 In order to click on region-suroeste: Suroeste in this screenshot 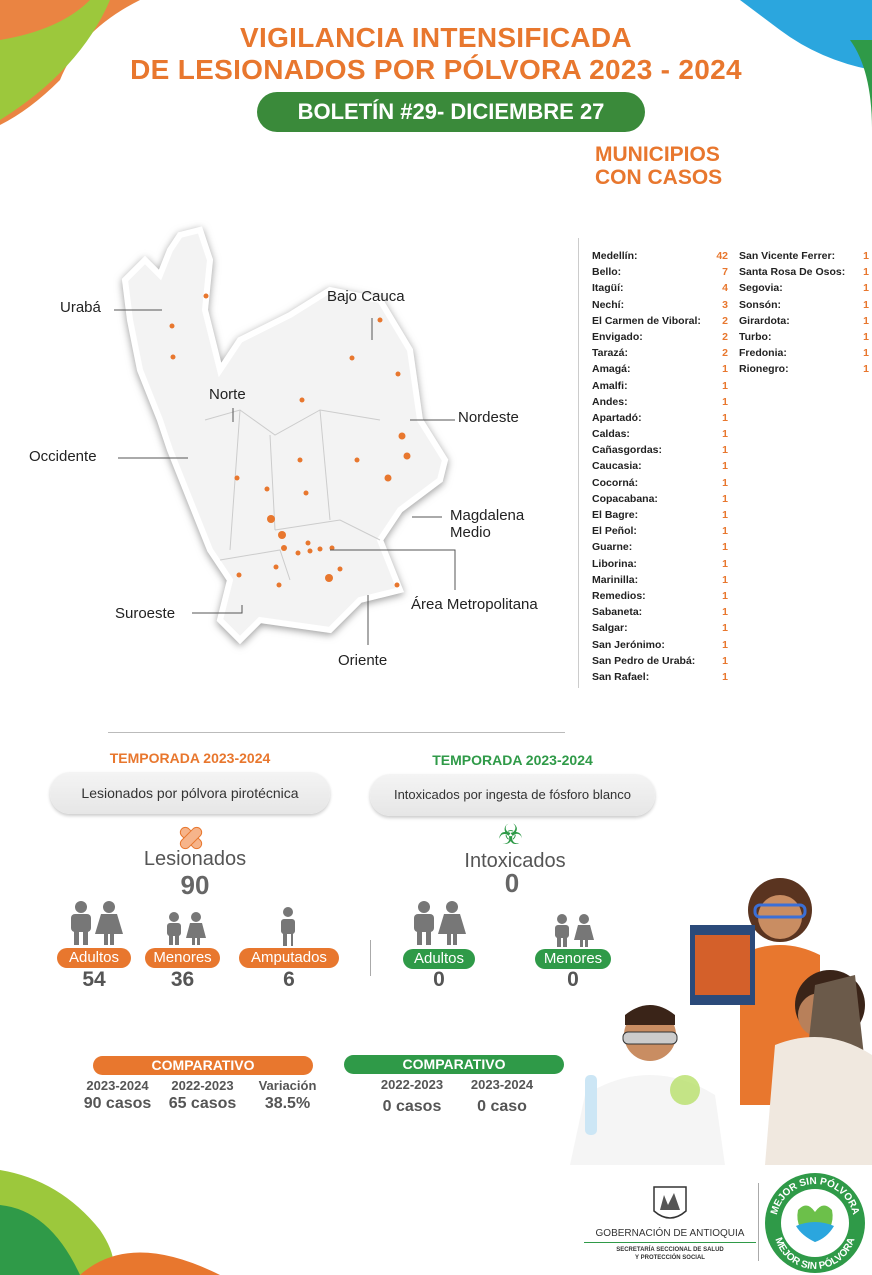, I will do `click(145, 613)`.